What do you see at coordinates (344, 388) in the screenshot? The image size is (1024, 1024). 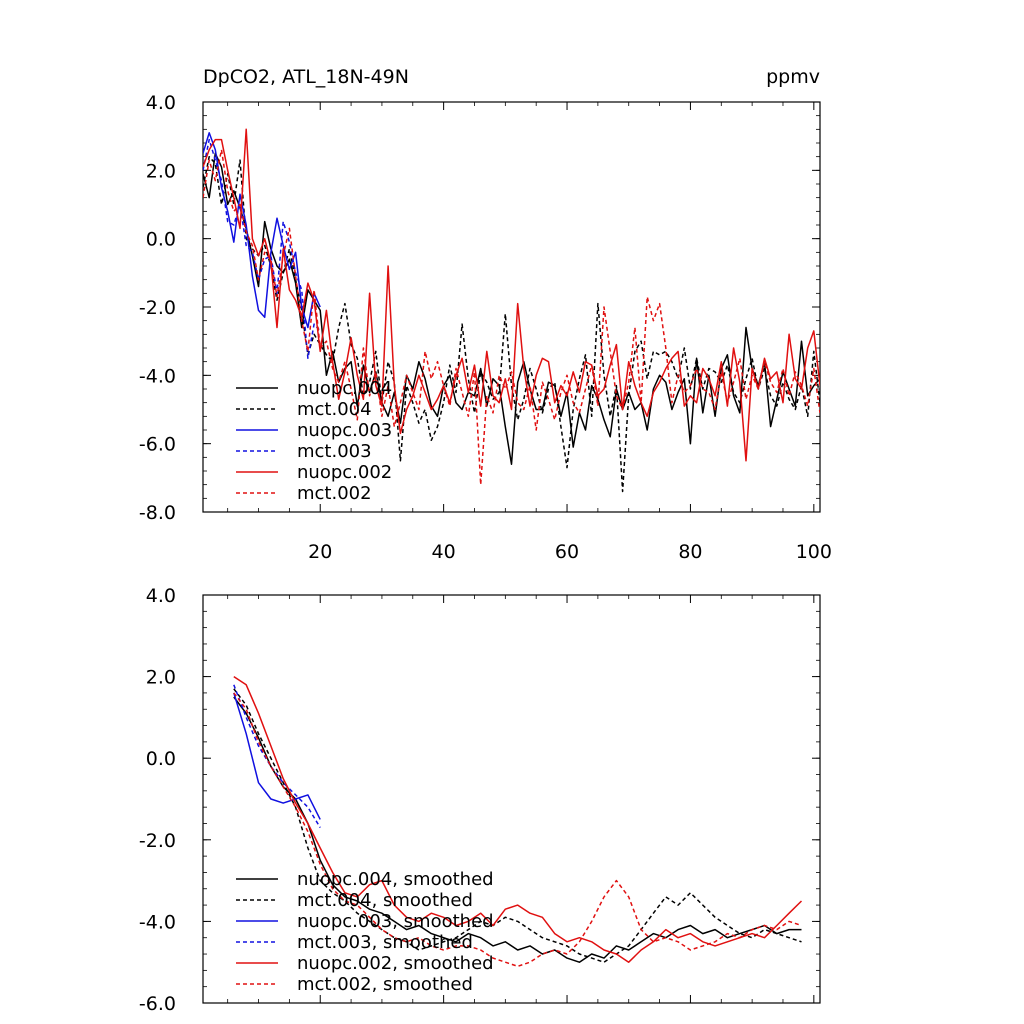 I see `legend-label: nuopc.004` at bounding box center [344, 388].